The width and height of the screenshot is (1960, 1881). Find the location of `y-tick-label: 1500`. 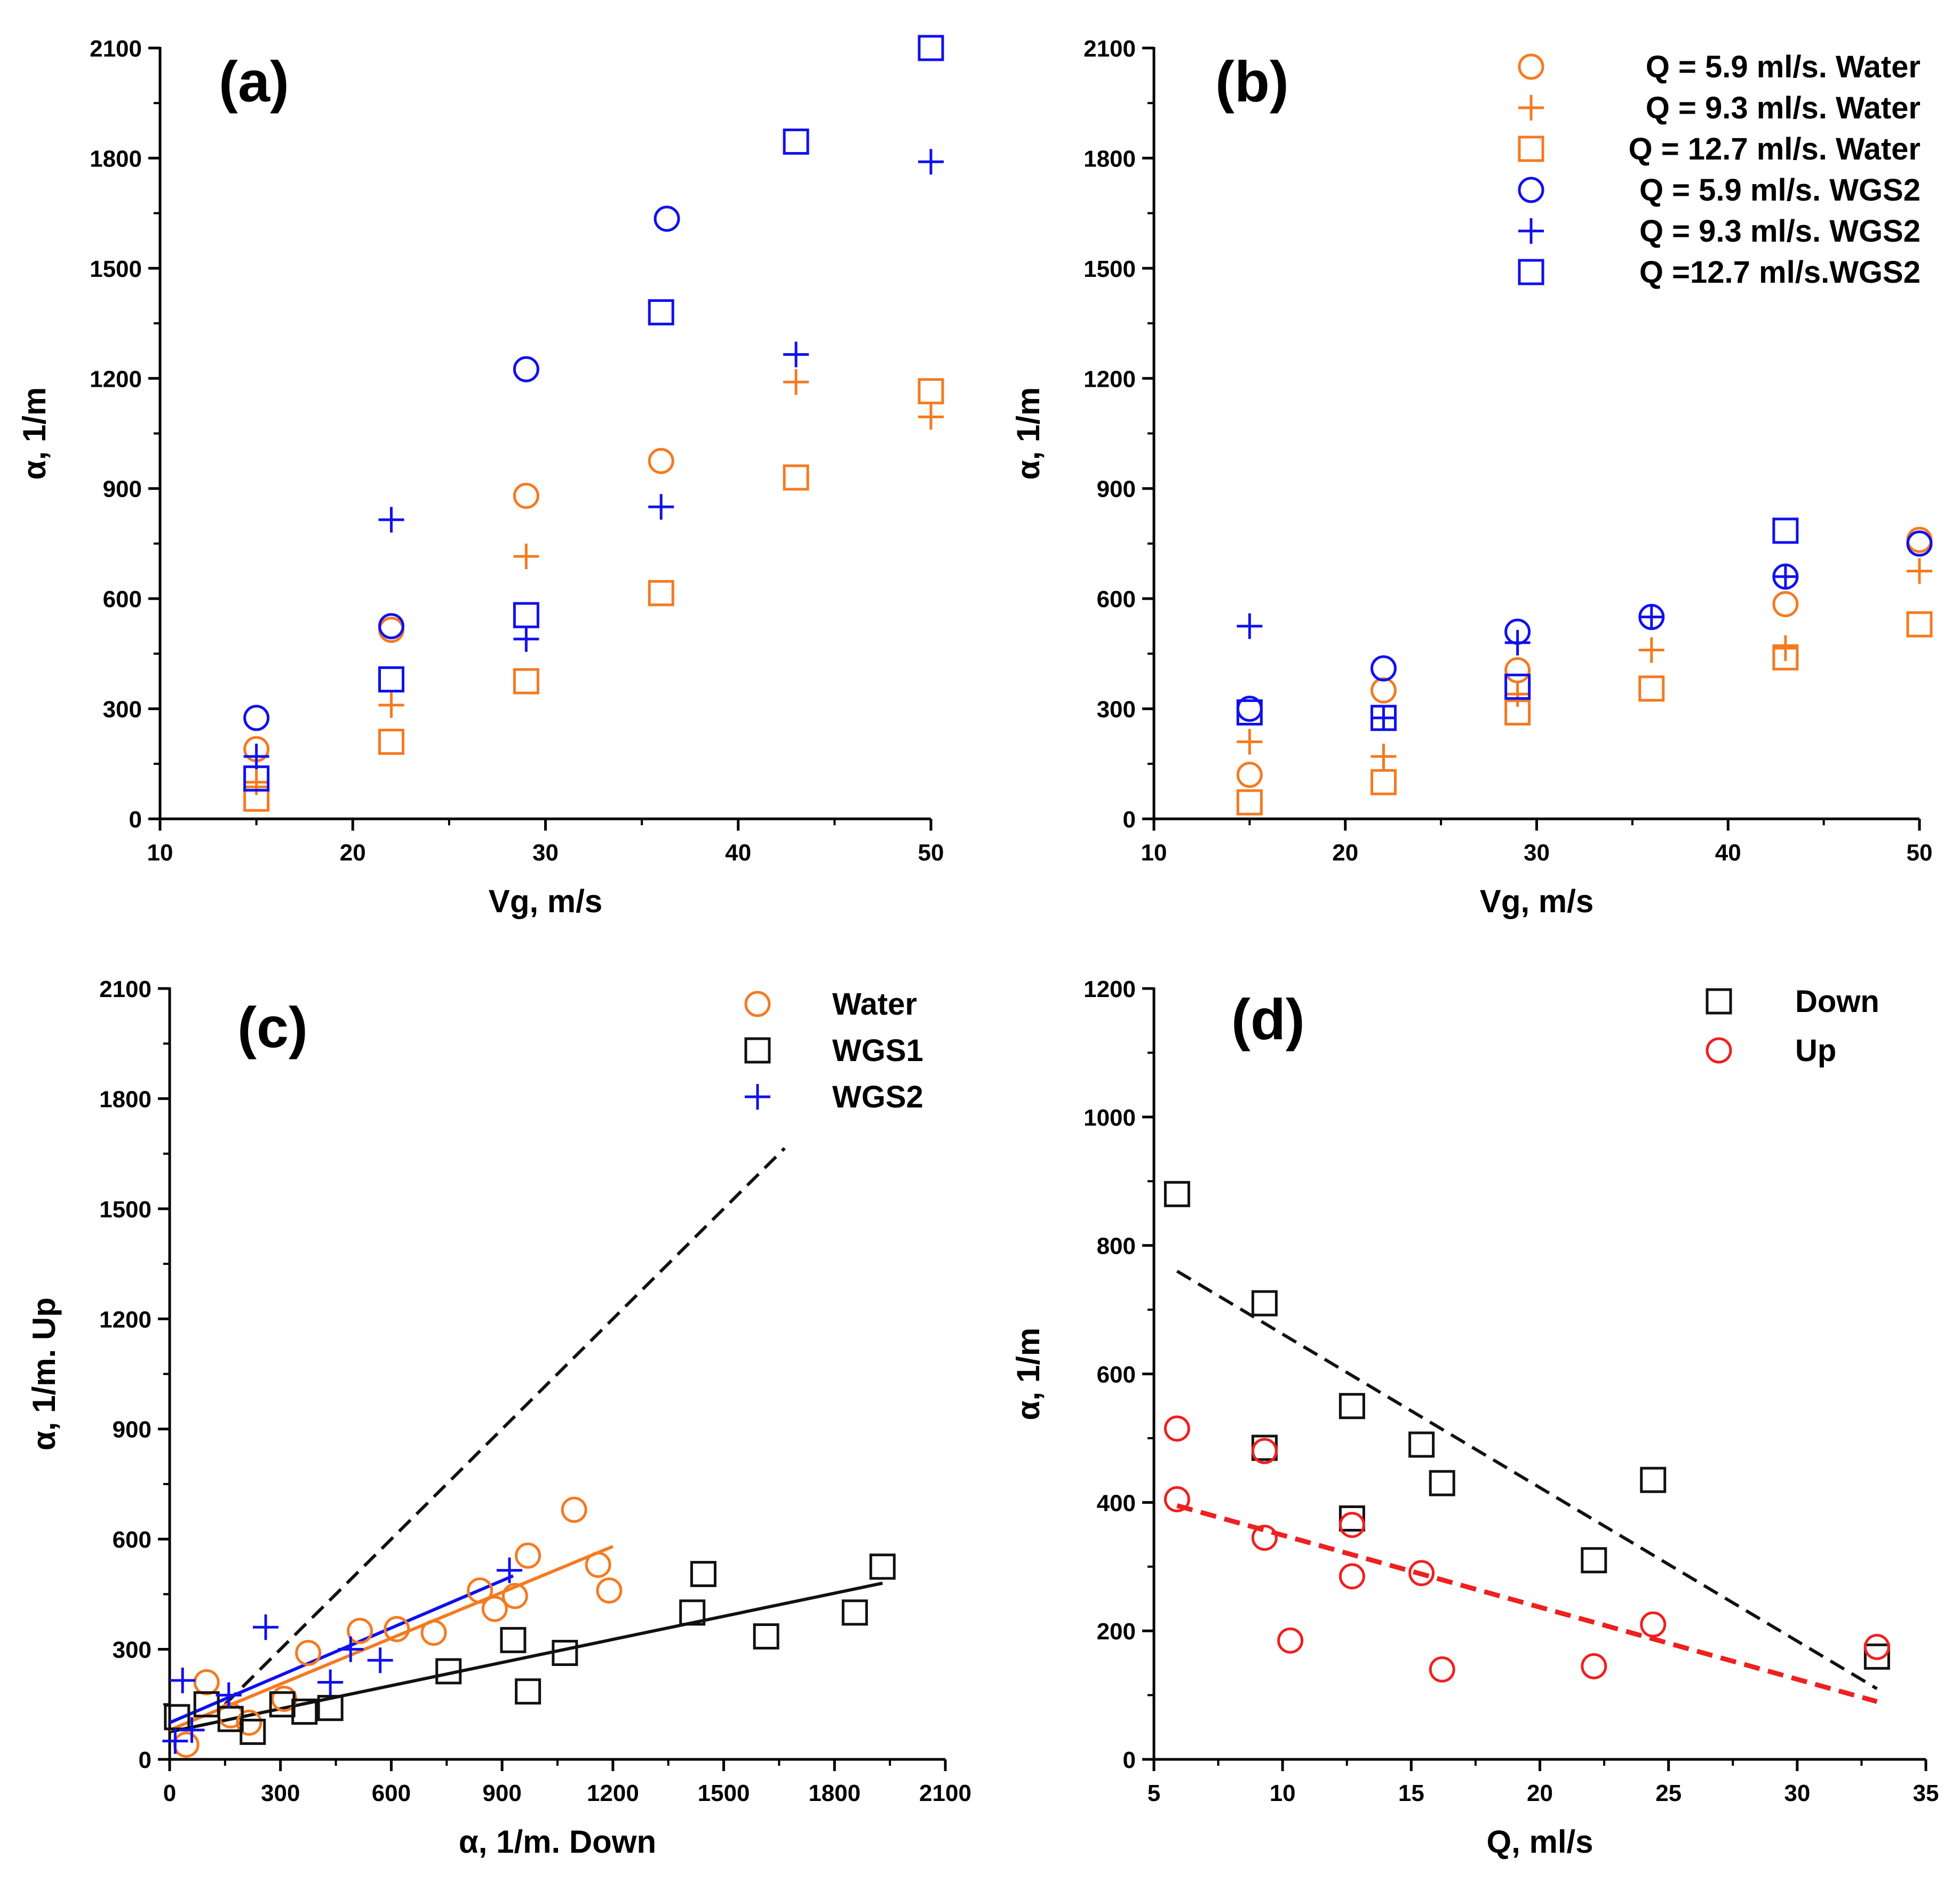

y-tick-label: 1500 is located at coordinates (1109, 269).